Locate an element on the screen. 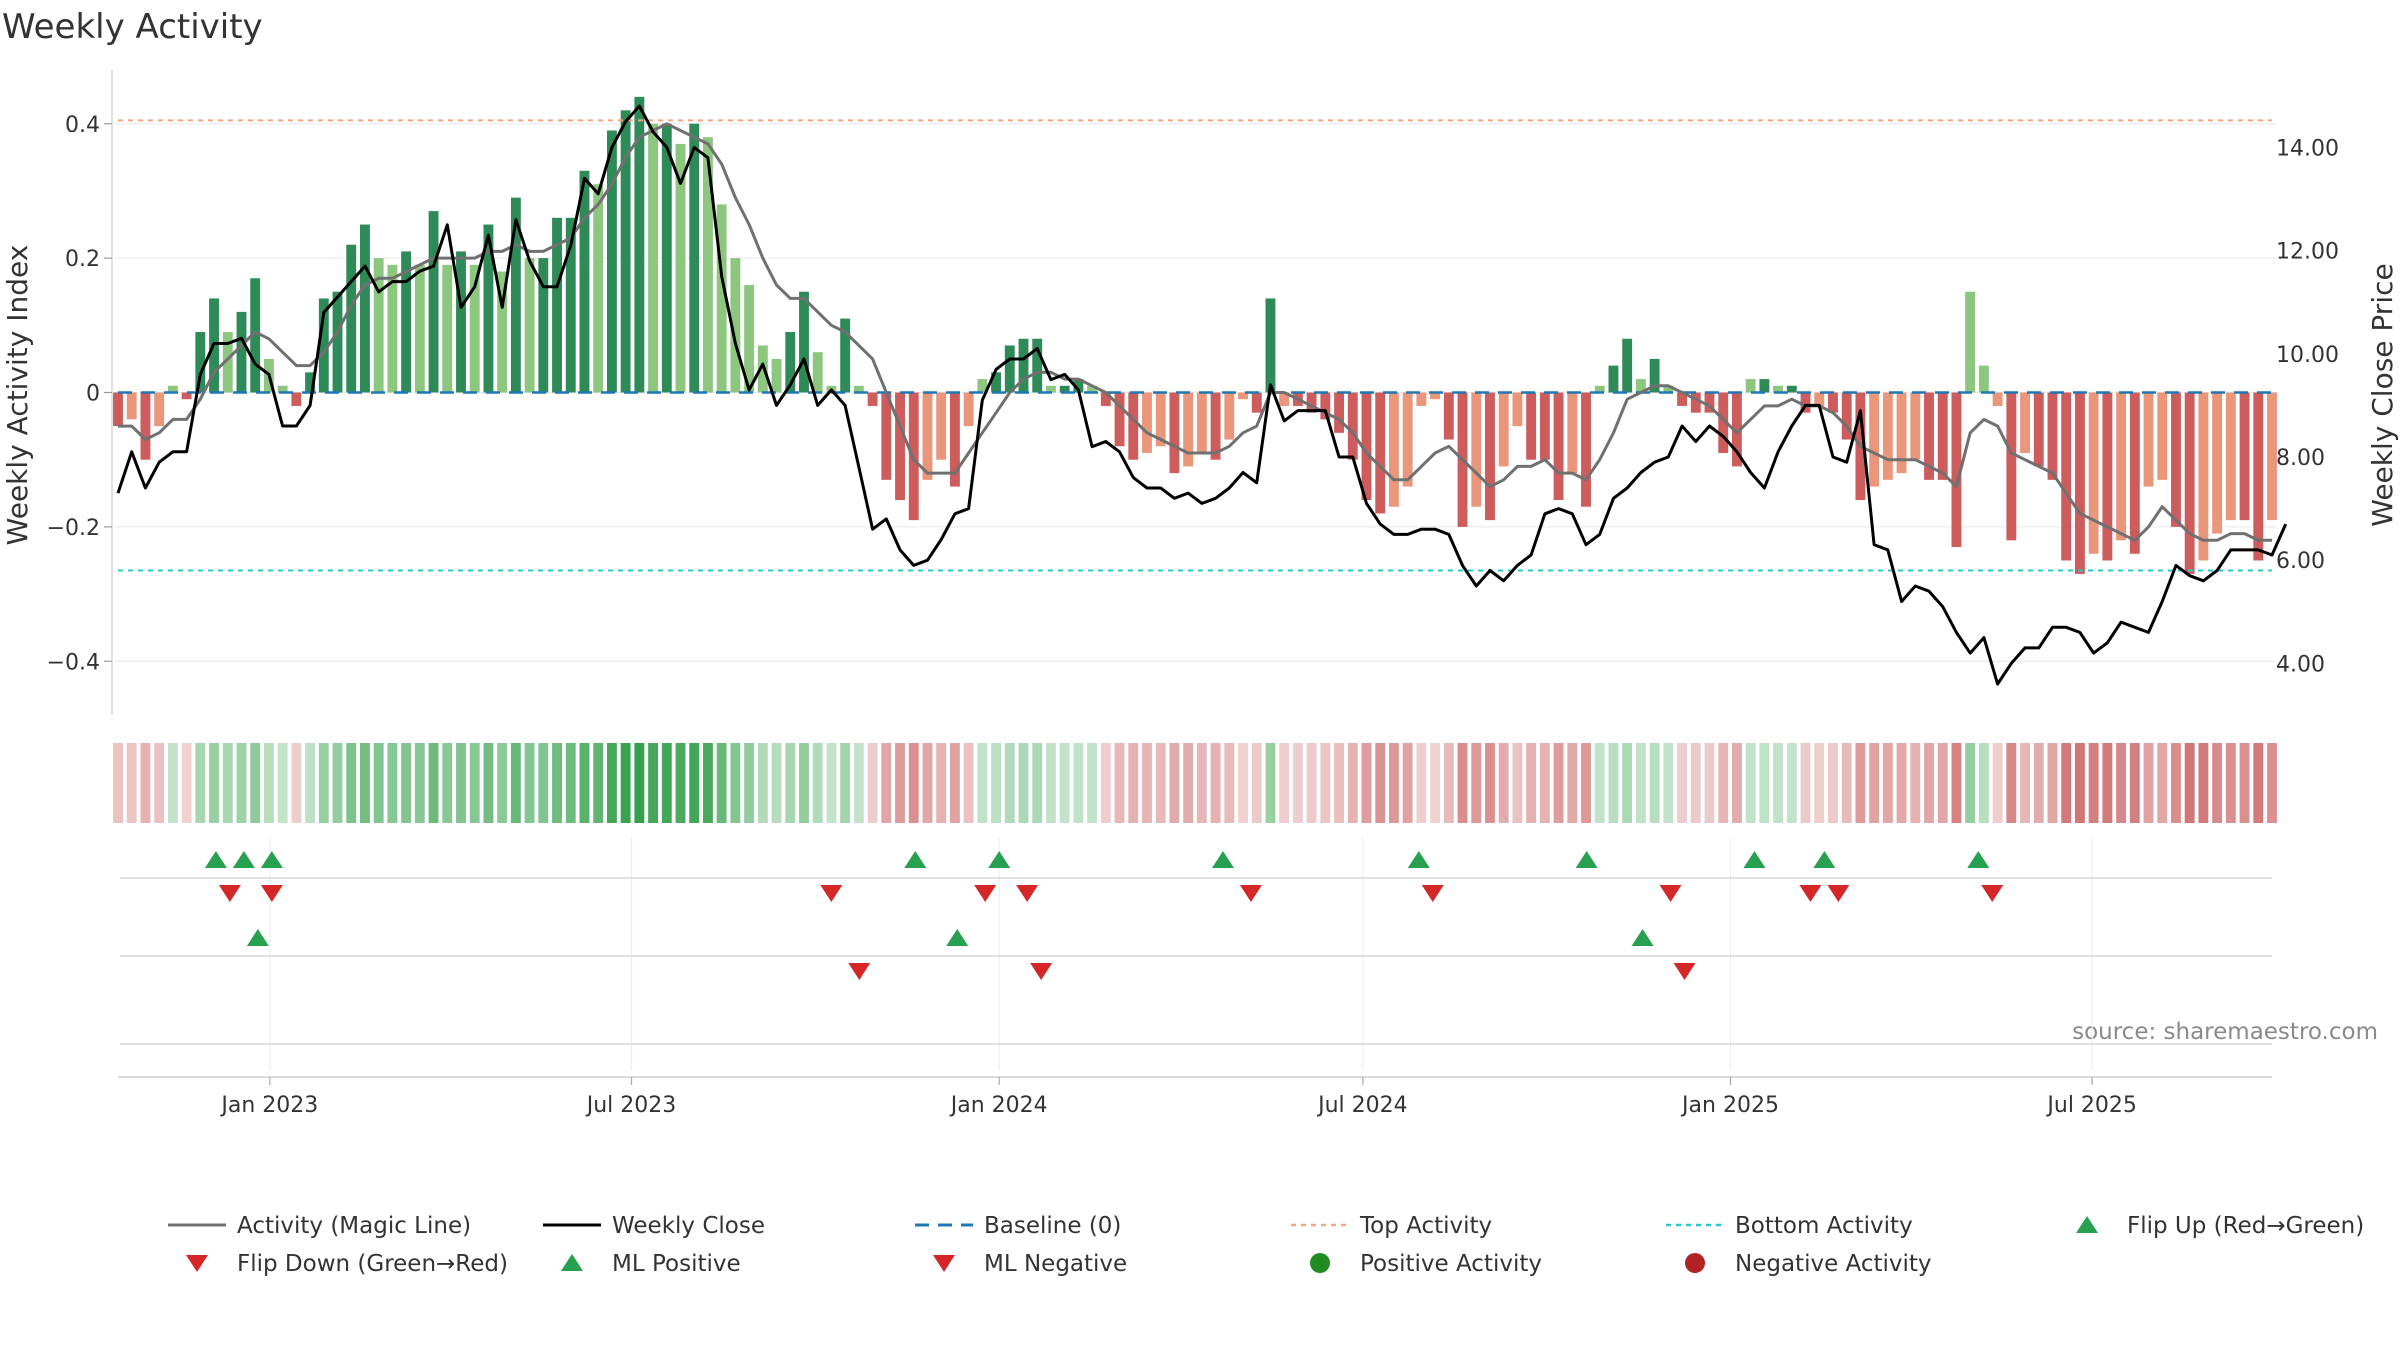 The height and width of the screenshot is (1350, 2400). flip-up-marker is located at coordinates (1222, 859).